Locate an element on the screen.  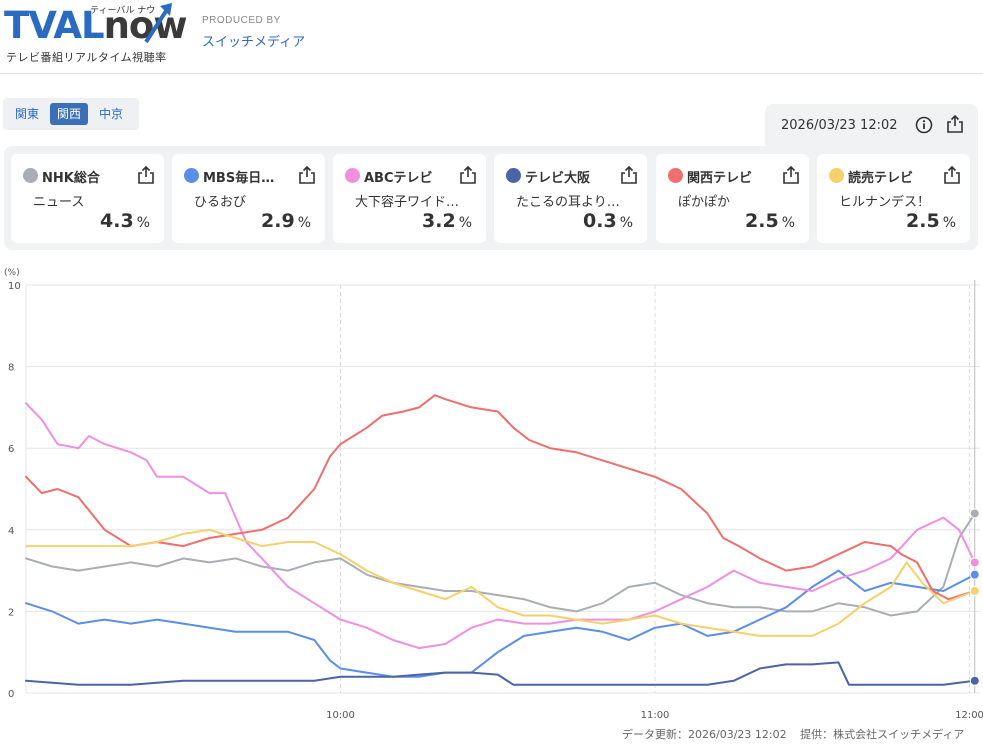
program-title: ぽかぽか is located at coordinates (704, 202).